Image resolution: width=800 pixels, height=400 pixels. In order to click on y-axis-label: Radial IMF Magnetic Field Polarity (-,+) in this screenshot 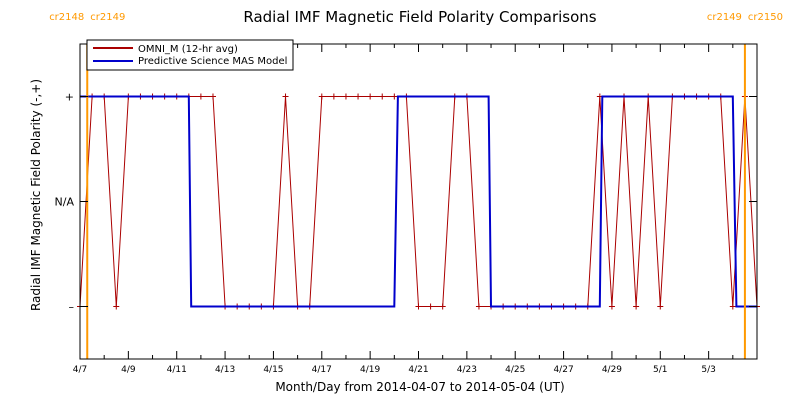, I will do `click(36, 195)`.